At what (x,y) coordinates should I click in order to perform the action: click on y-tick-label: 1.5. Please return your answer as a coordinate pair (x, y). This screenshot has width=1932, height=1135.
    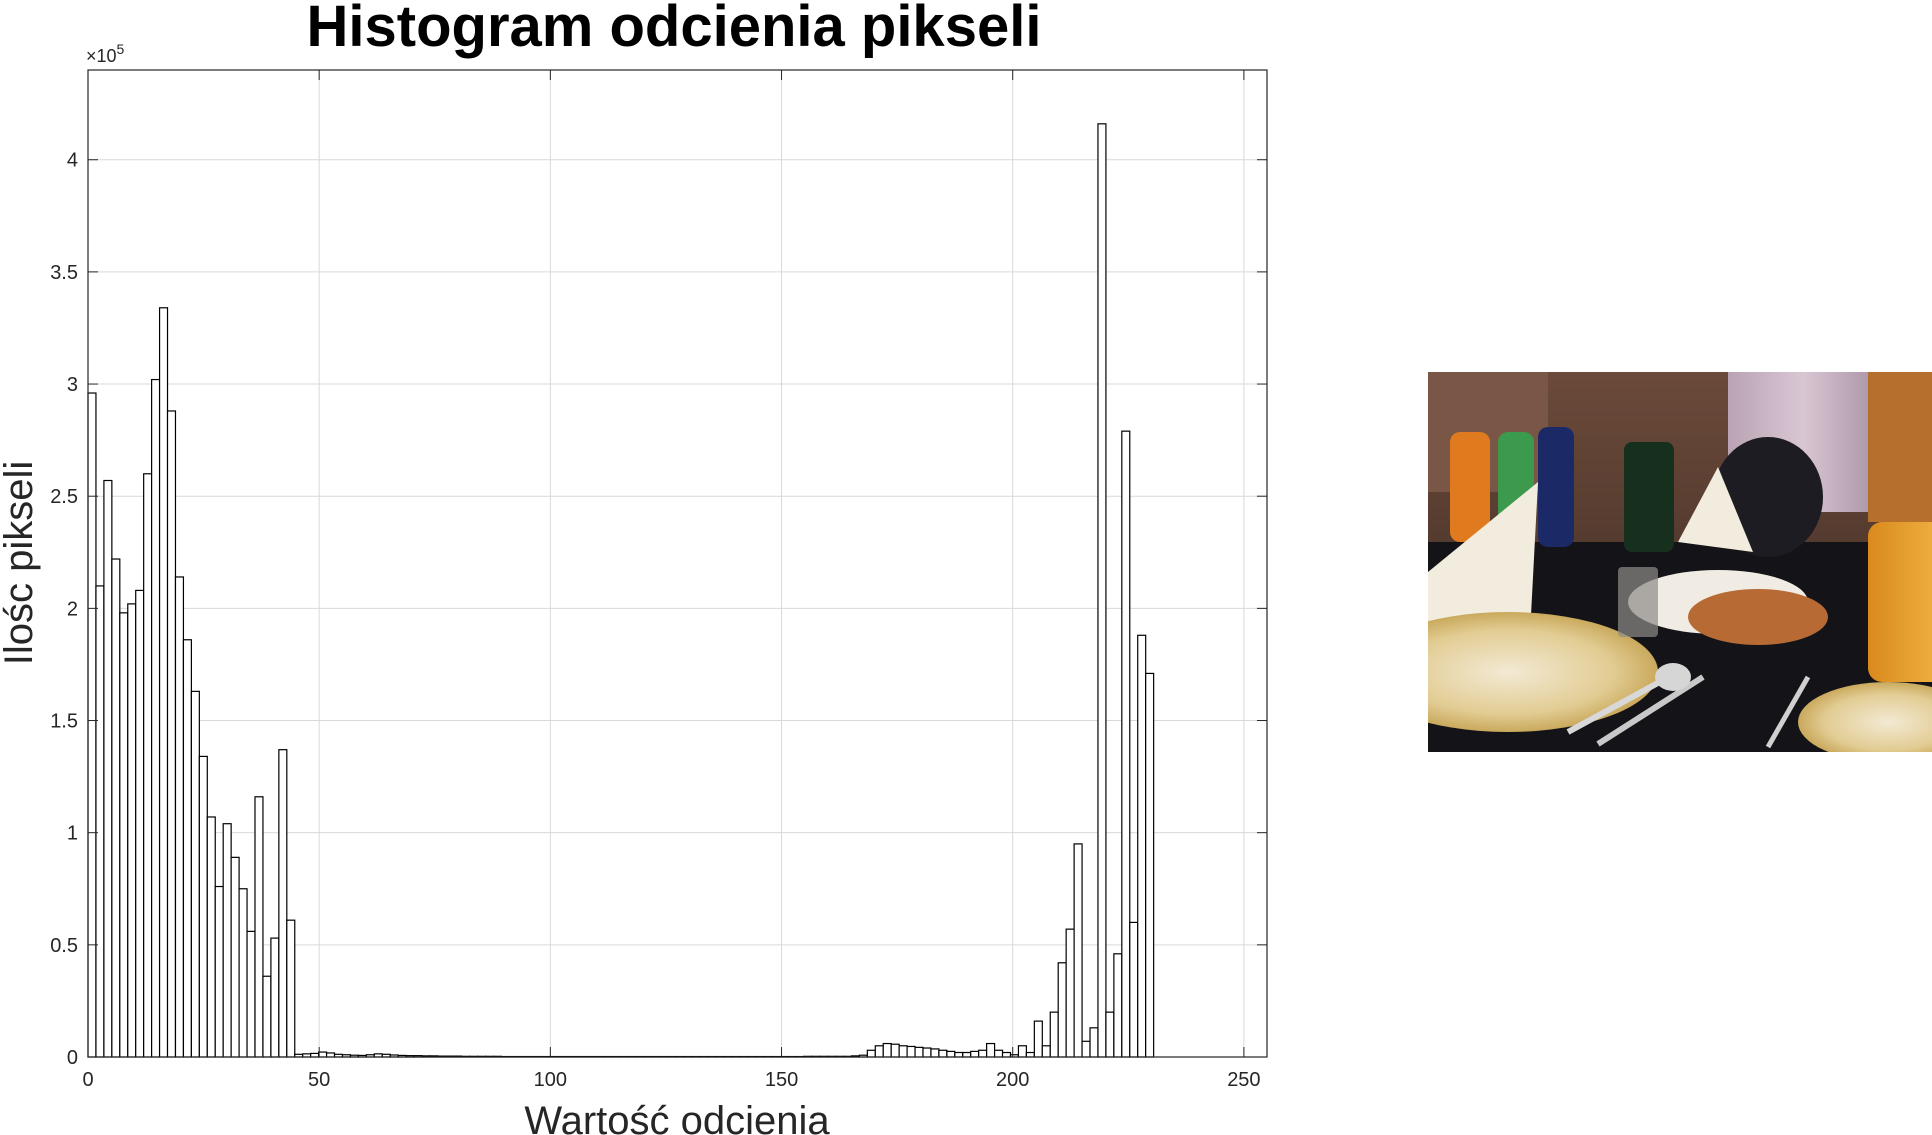
    Looking at the image, I should click on (64, 722).